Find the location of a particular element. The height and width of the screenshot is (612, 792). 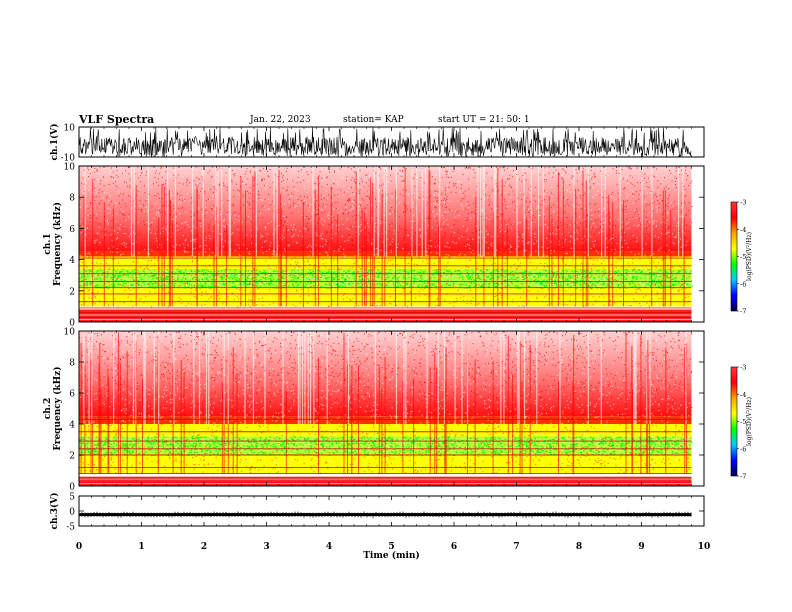

ch2-spectrogram-colorbar is located at coordinates (734, 421).